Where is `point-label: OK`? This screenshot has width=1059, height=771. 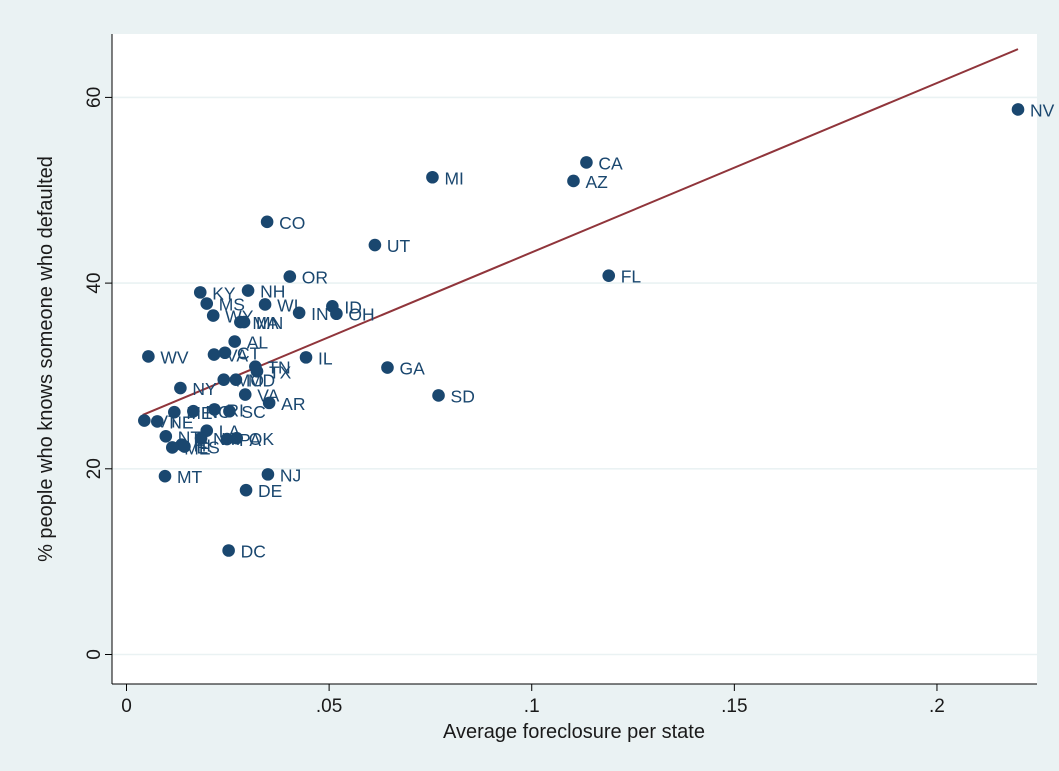 point-label: OK is located at coordinates (262, 439).